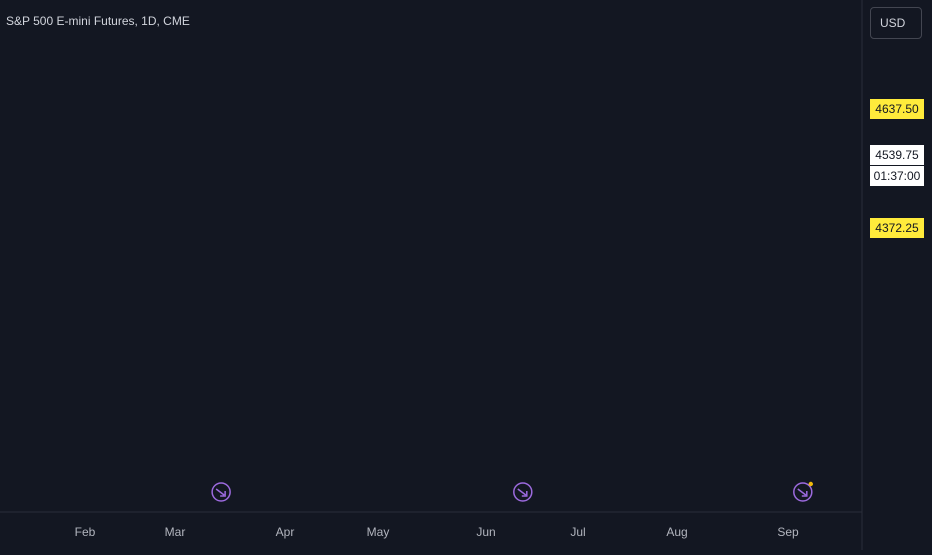  What do you see at coordinates (897, 155) in the screenshot?
I see `last-price-label: 4539.75` at bounding box center [897, 155].